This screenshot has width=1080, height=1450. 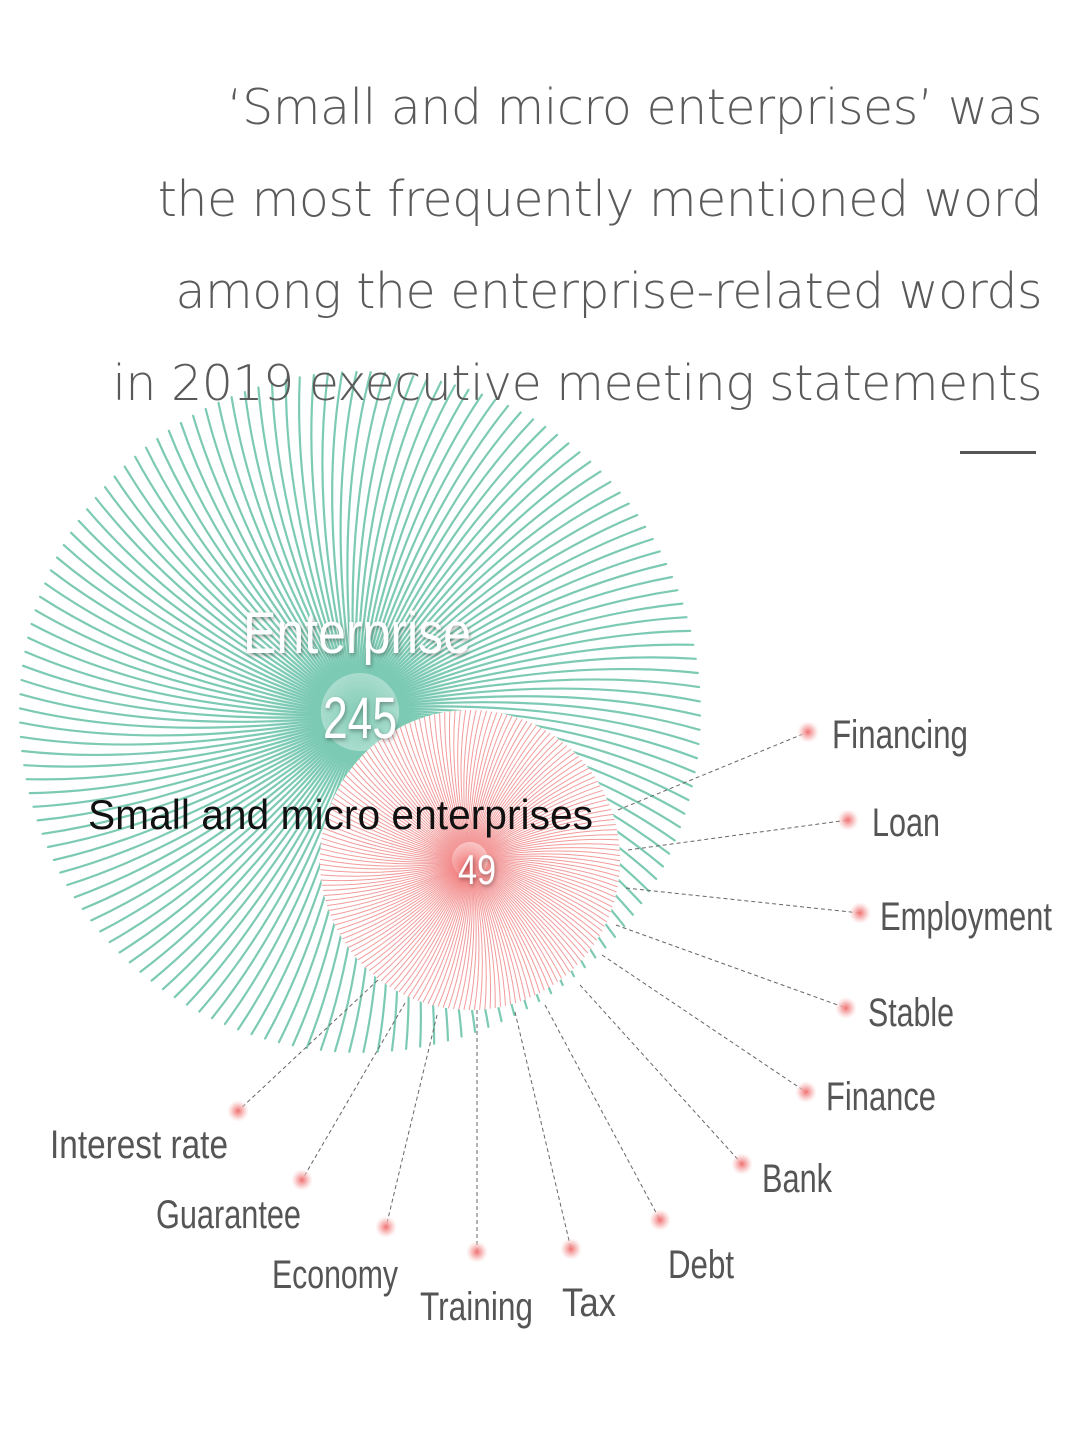 I want to click on word-label: Bank, so click(x=797, y=1179).